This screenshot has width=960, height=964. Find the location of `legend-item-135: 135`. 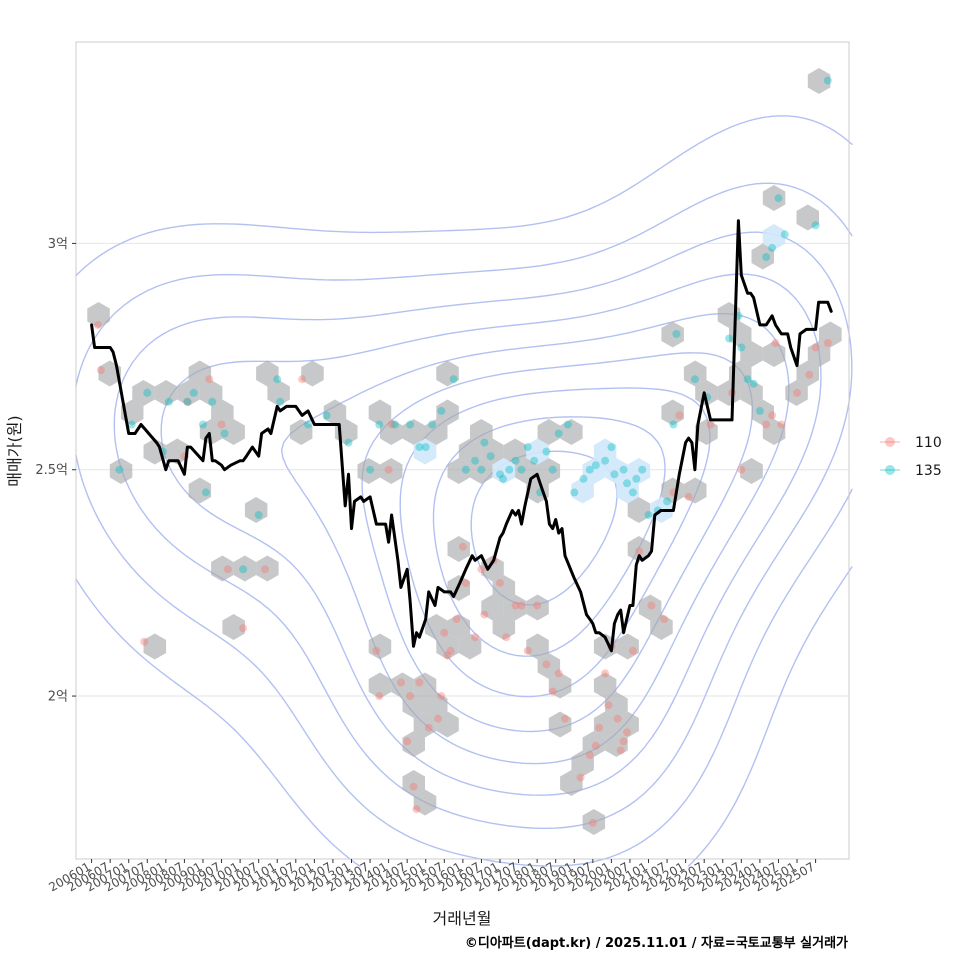

legend-item-135: 135 is located at coordinates (911, 471).